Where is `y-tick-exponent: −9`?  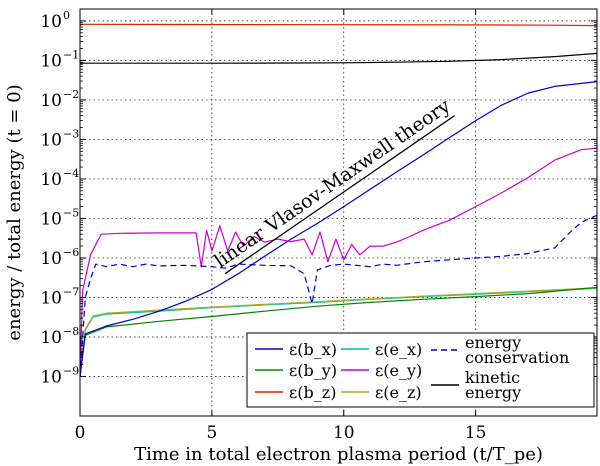 y-tick-exponent: −9 is located at coordinates (71, 370).